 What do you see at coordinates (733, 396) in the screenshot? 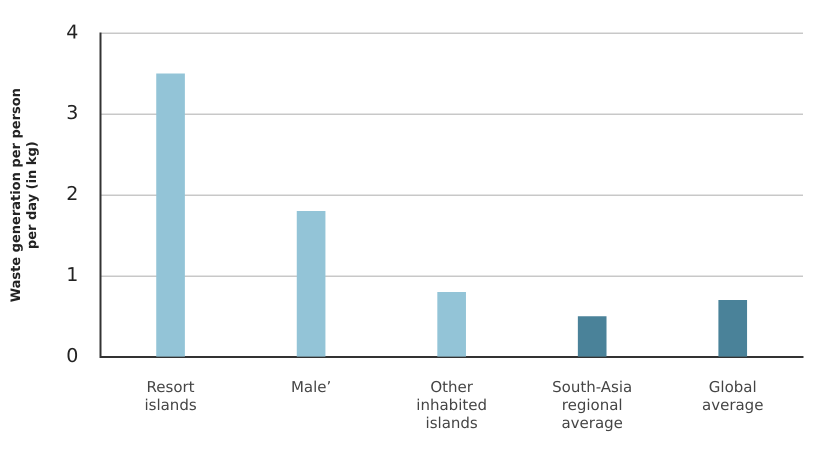
I see `x-tick-label: Global average` at bounding box center [733, 396].